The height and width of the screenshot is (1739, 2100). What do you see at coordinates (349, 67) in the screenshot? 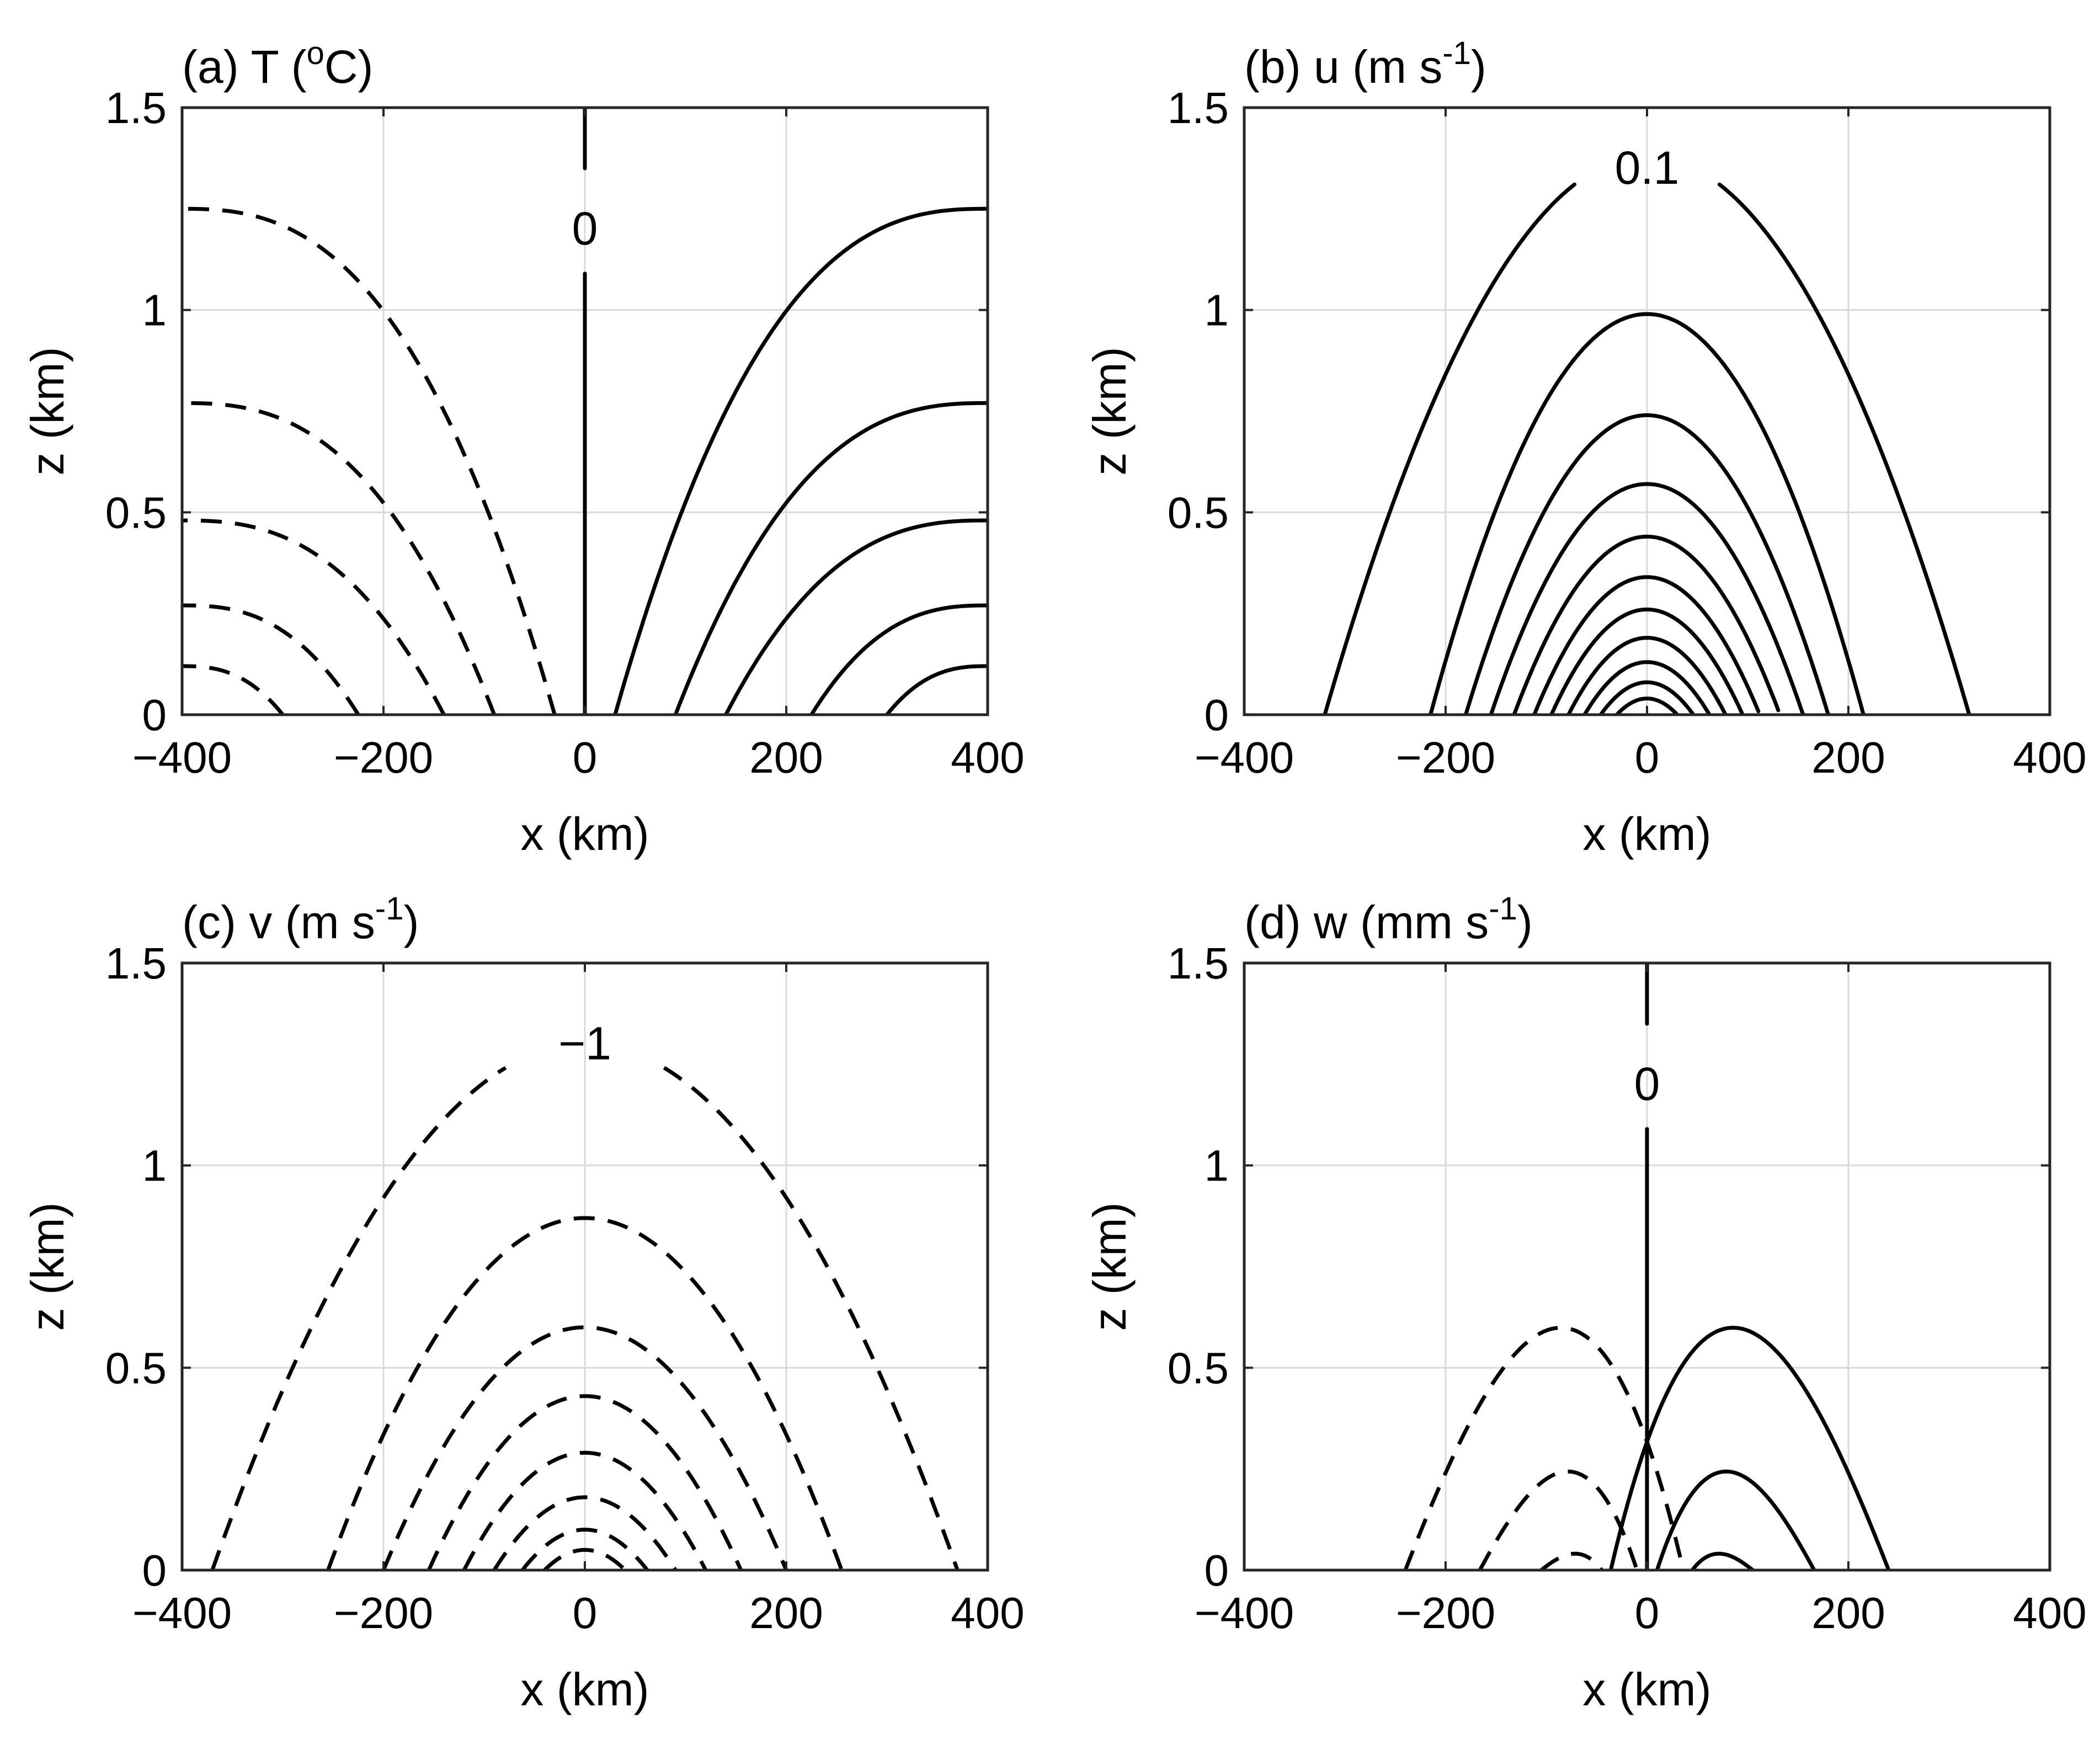
I see `panel-title-tail: C)` at bounding box center [349, 67].